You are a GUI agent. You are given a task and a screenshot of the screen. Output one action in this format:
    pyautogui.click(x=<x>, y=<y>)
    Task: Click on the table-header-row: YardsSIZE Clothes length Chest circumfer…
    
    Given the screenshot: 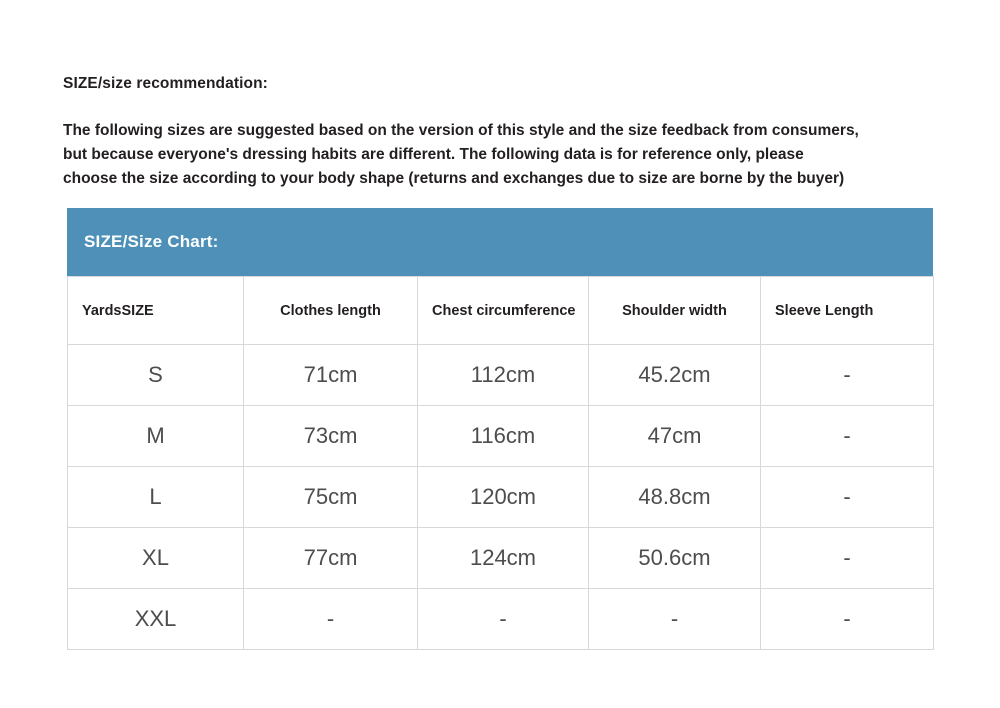 What is the action you would take?
    pyautogui.click(x=500, y=310)
    